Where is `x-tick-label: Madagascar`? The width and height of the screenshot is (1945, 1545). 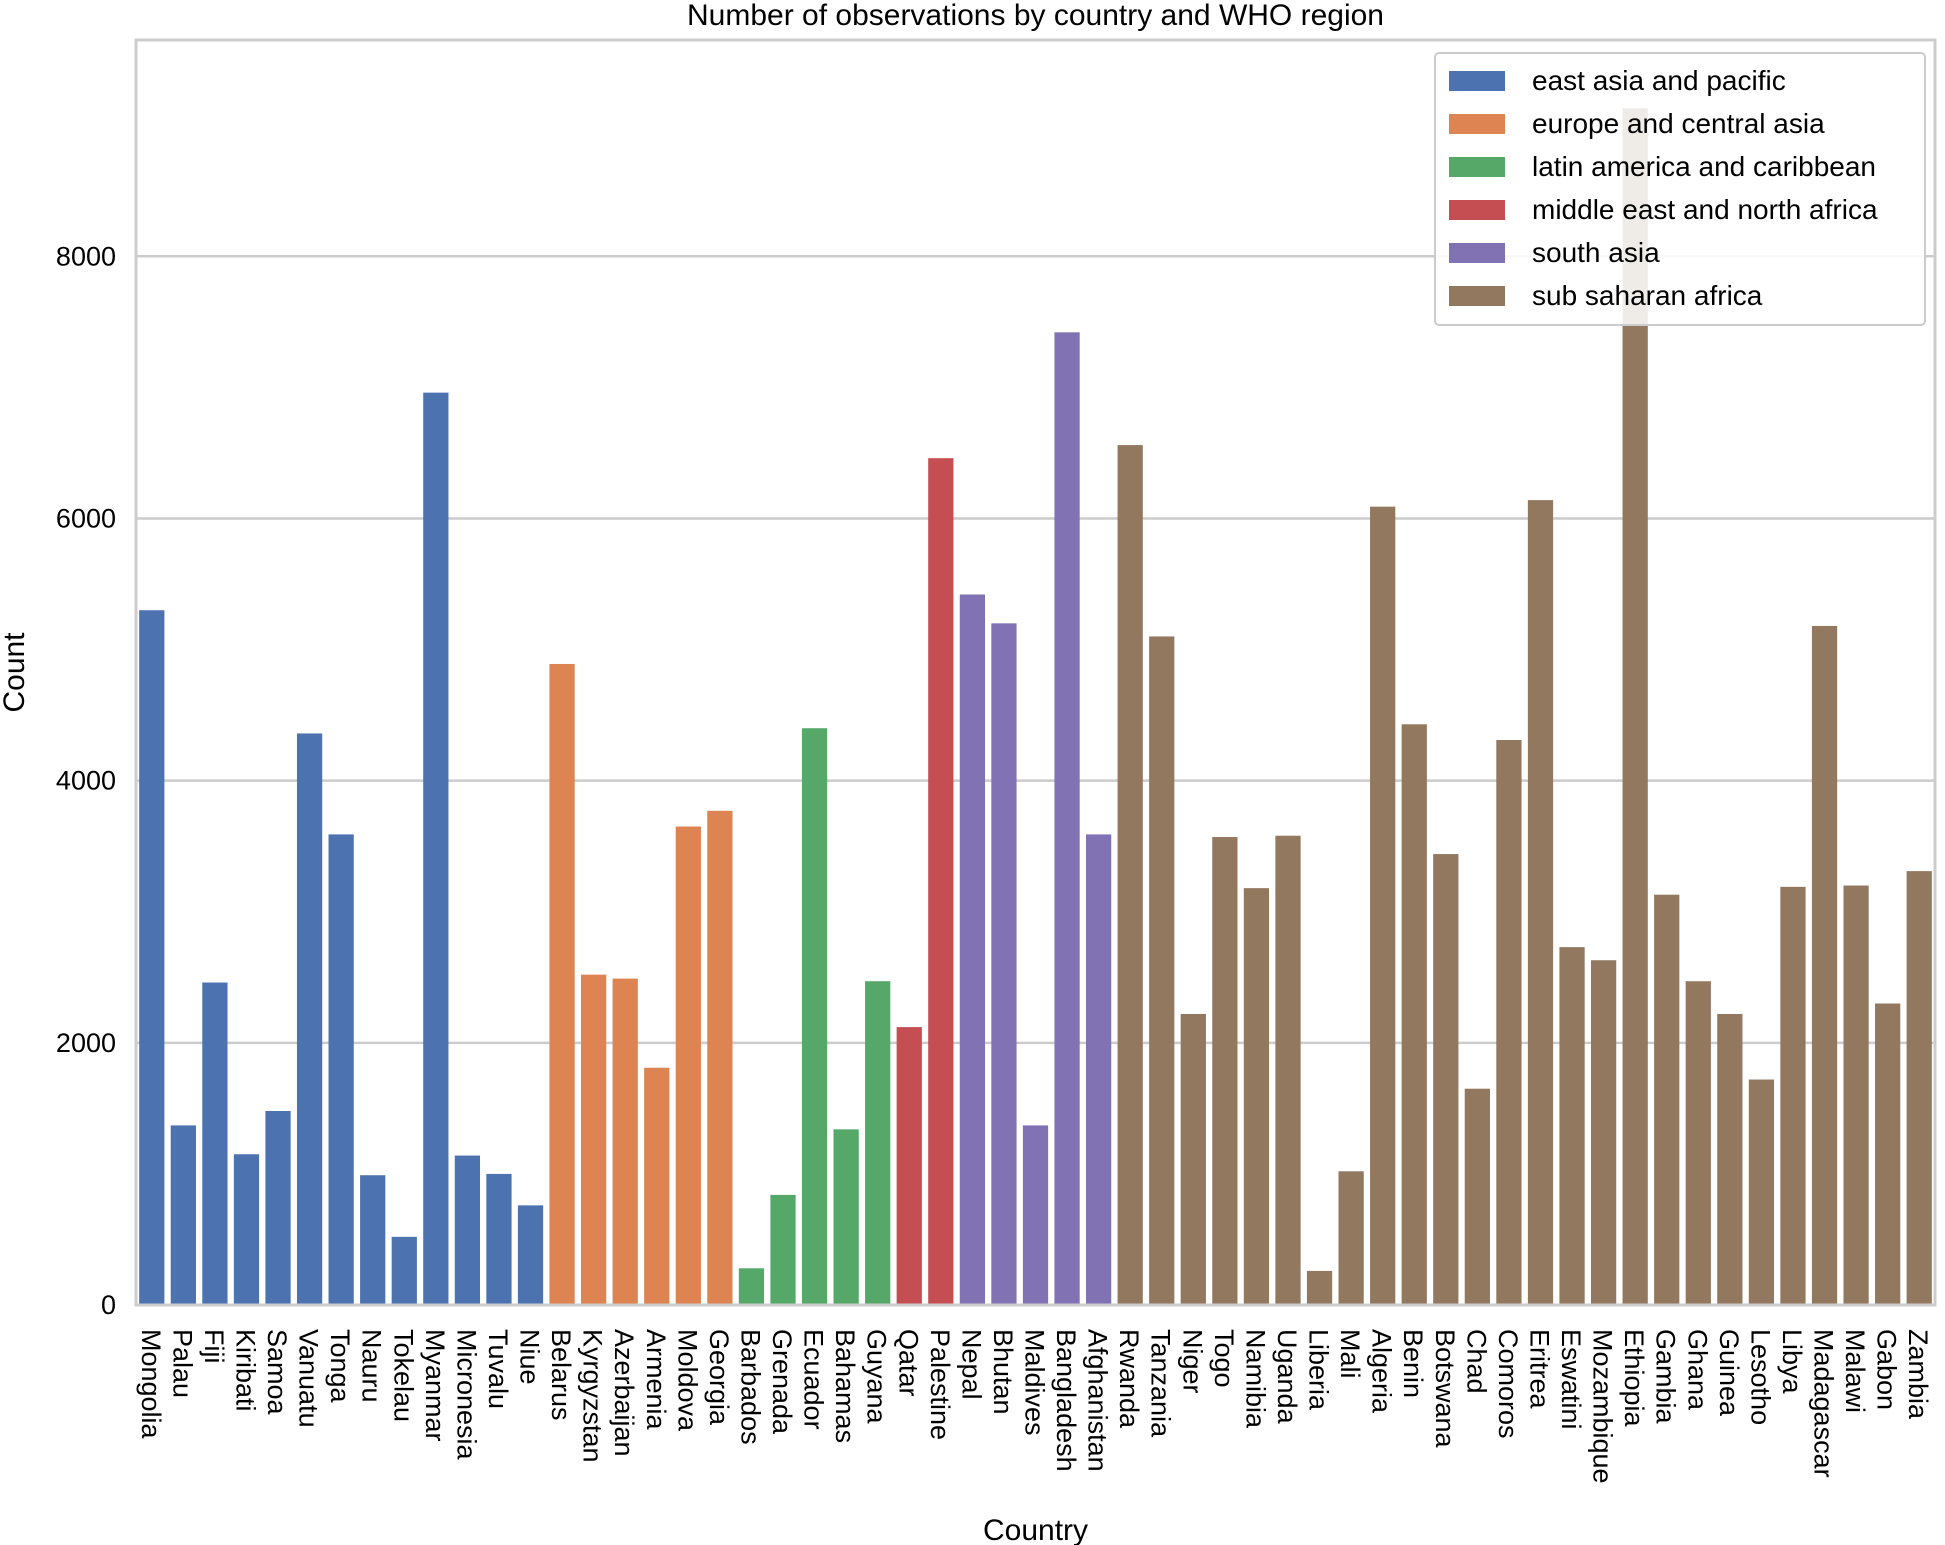 x-tick-label: Madagascar is located at coordinates (1824, 1403).